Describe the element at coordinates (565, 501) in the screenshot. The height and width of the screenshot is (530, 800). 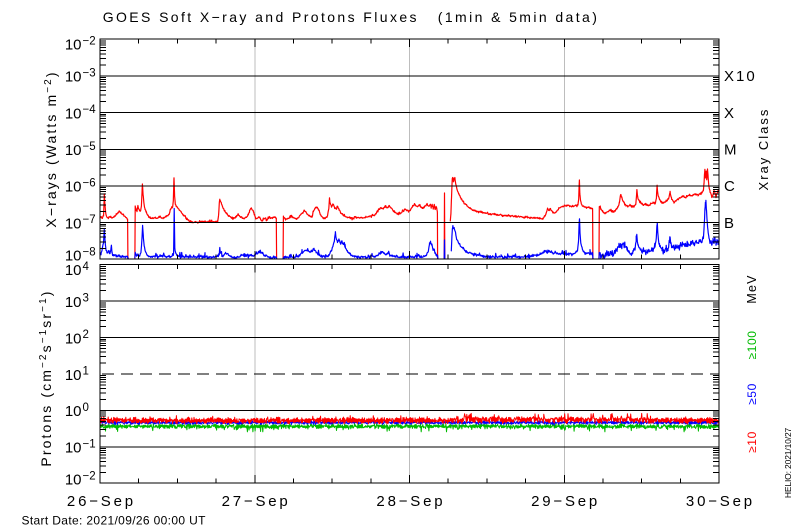
I see `svg-text: 29−Sep` at that location.